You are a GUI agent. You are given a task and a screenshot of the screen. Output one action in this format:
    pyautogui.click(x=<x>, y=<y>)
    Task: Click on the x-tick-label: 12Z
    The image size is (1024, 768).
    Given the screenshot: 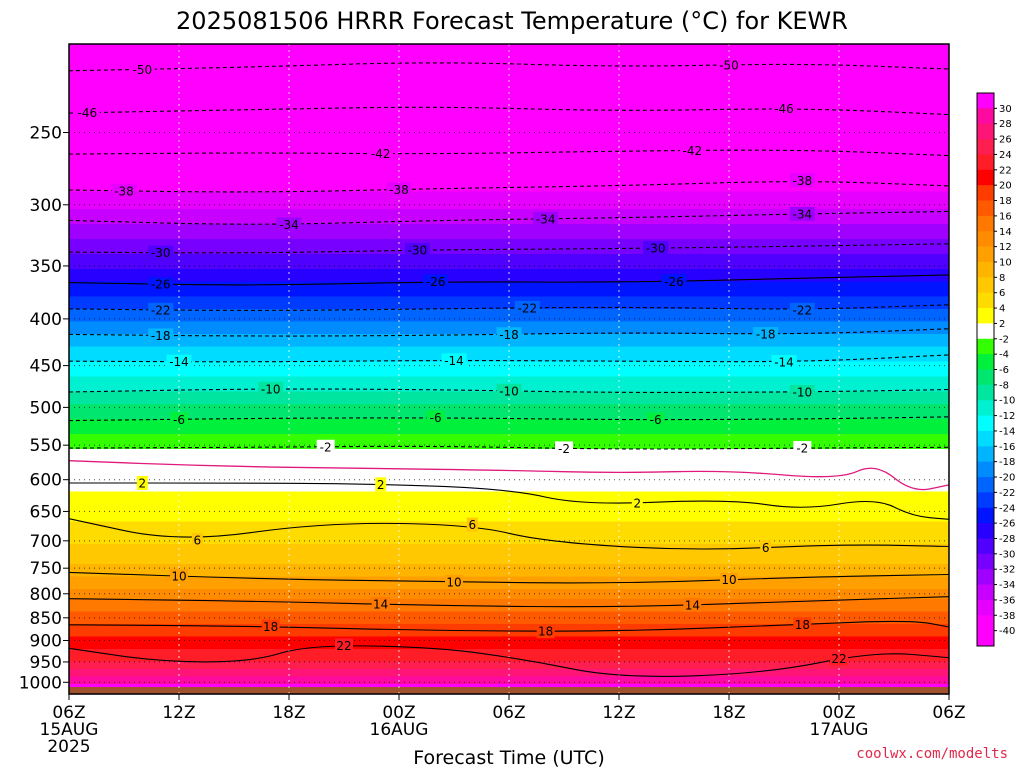 What is the action you would take?
    pyautogui.click(x=178, y=713)
    